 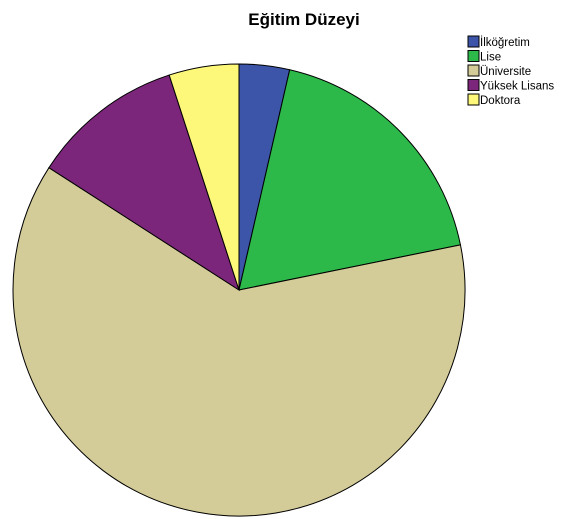 What do you see at coordinates (505, 72) in the screenshot?
I see `legend-label-2: Üniversite` at bounding box center [505, 72].